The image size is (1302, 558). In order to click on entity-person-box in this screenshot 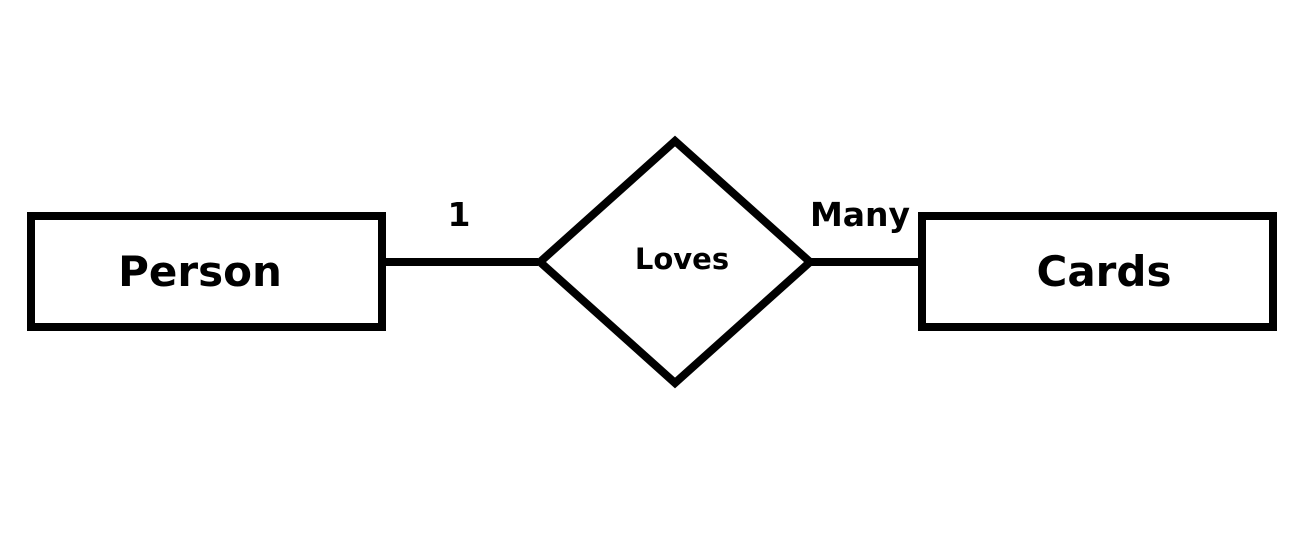, I will do `click(206, 271)`.